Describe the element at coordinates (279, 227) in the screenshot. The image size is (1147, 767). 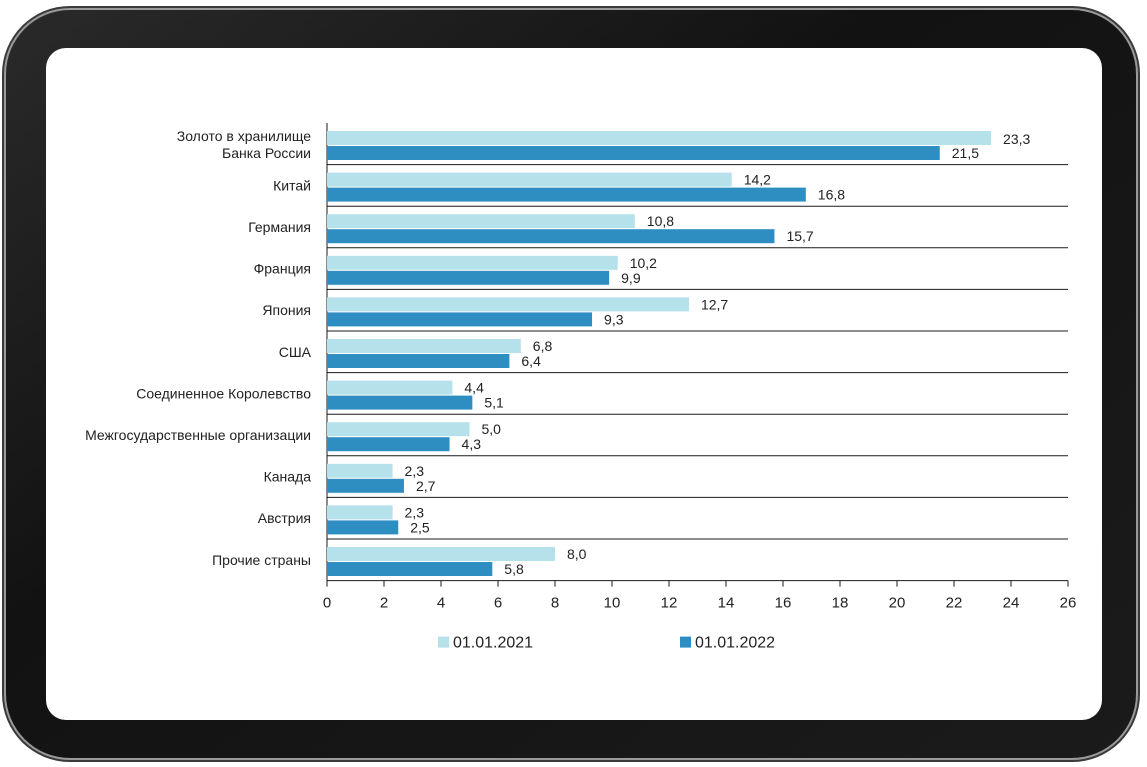
I see `category-label: Германия` at that location.